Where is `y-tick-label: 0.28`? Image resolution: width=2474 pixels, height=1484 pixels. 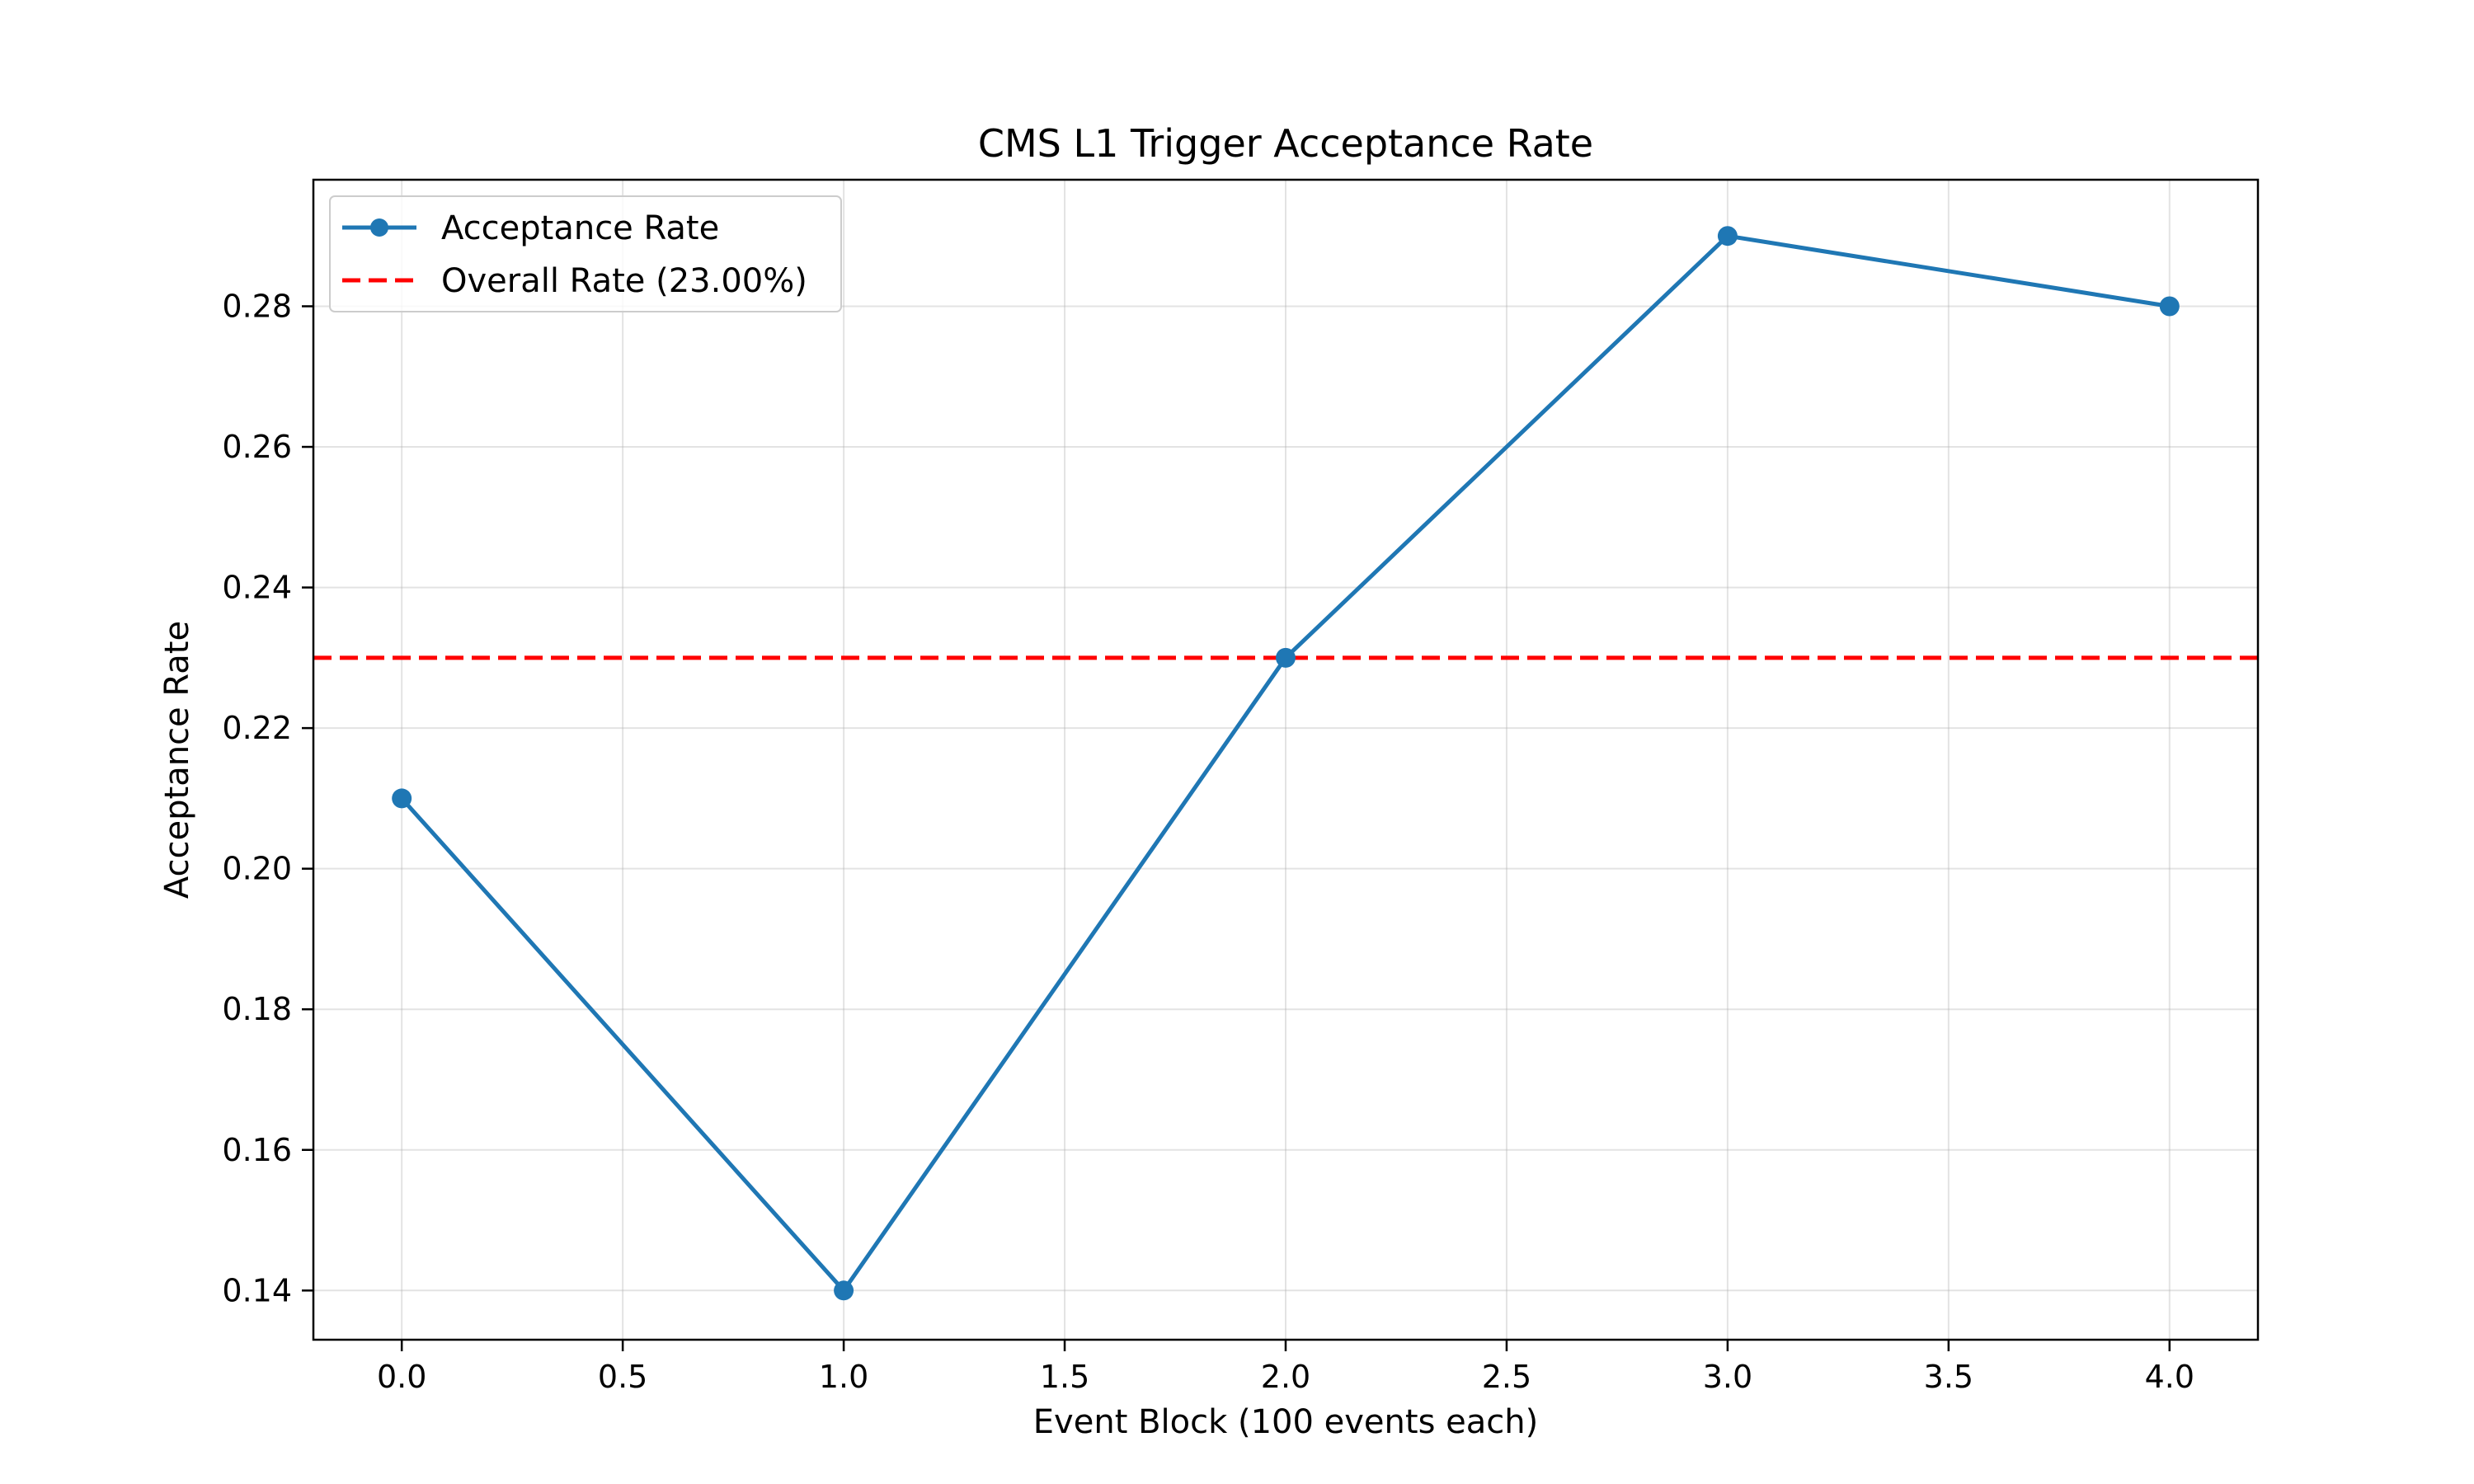
y-tick-label: 0.28 is located at coordinates (257, 306).